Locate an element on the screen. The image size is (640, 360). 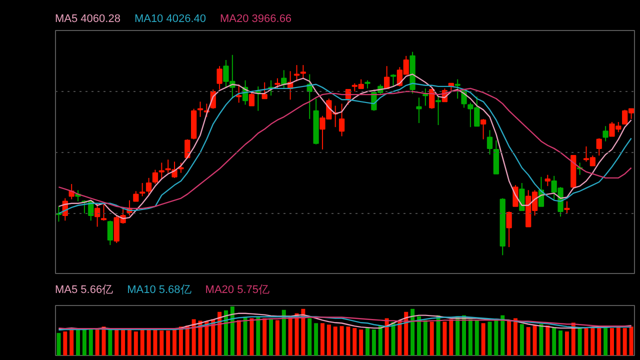
text: MA10 5.68亿 is located at coordinates (159, 290).